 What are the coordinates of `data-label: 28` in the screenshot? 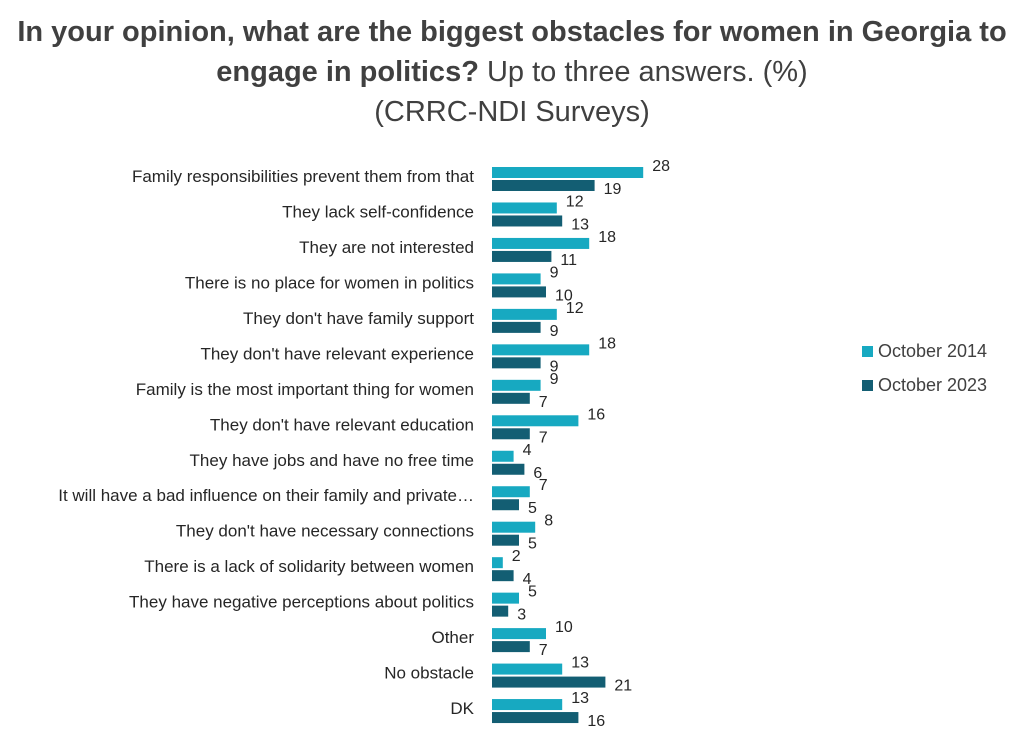 It's located at (661, 166).